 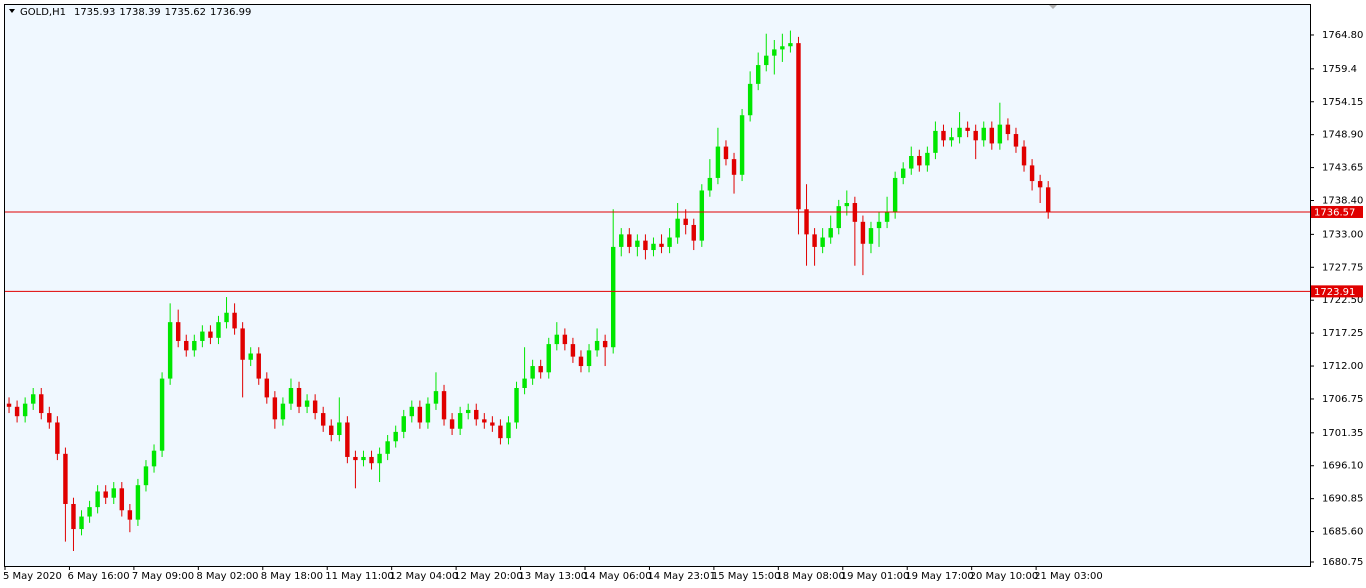 I want to click on x-tick-label: 8 May 18:00, so click(x=292, y=576).